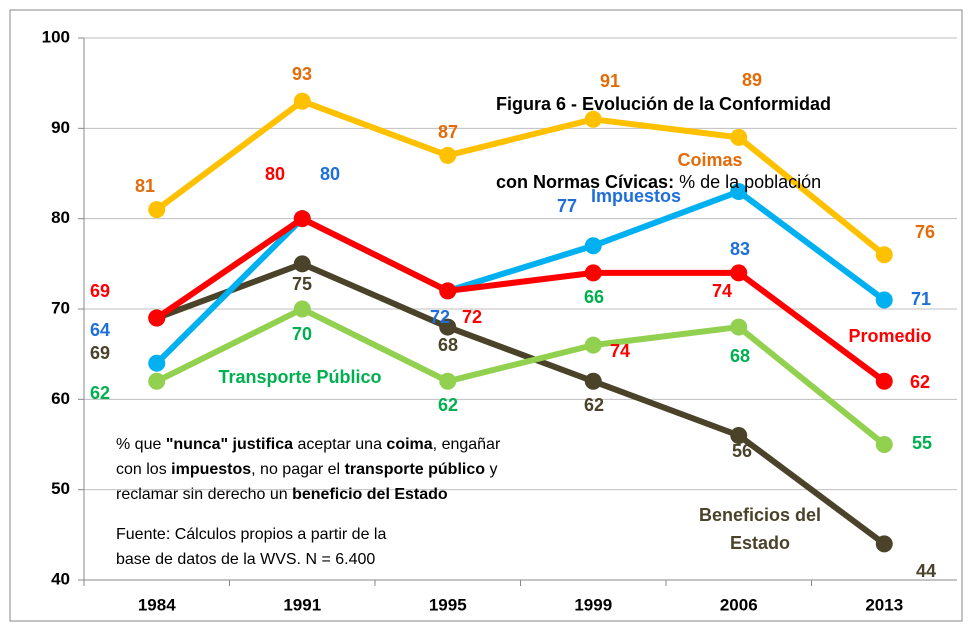 The width and height of the screenshot is (972, 631). I want to click on annotation-text: % que, so click(141, 444).